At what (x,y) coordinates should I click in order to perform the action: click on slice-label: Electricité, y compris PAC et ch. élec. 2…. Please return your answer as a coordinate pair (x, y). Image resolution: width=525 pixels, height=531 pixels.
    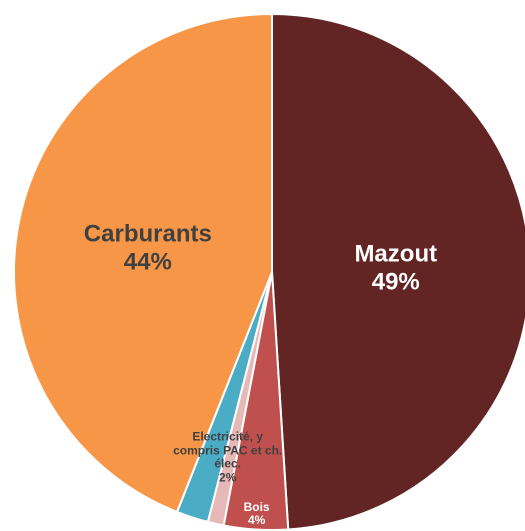
    Looking at the image, I should click on (228, 457).